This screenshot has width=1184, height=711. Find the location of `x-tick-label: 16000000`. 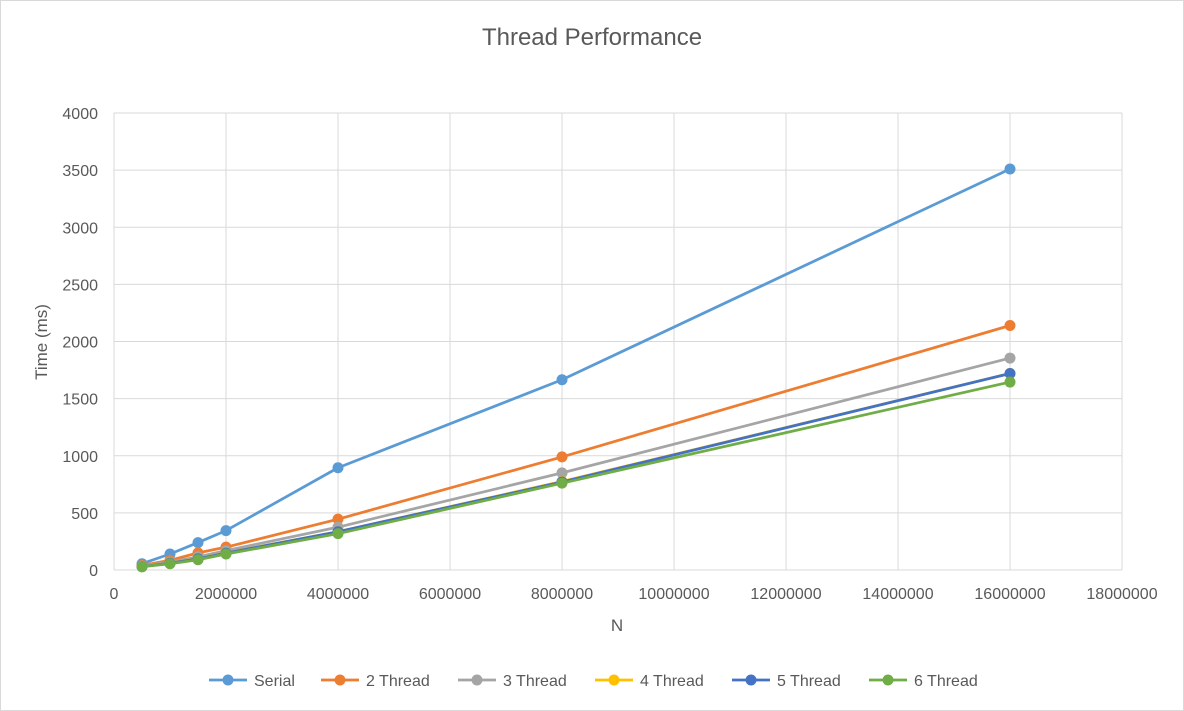

x-tick-label: 16000000 is located at coordinates (1009, 594).